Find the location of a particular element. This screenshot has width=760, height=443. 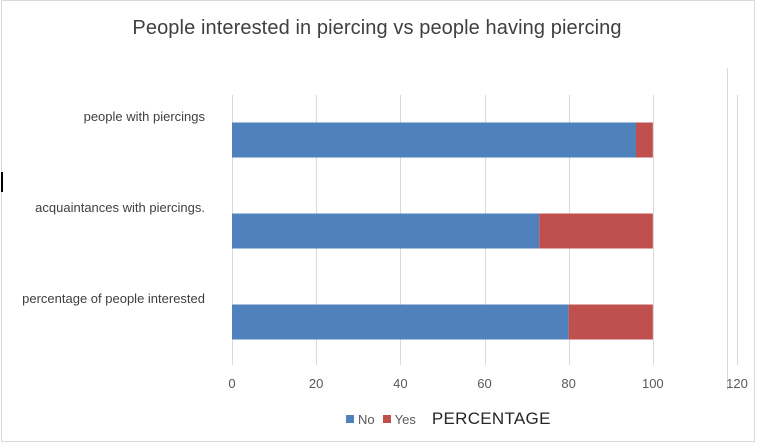

legend: No Yes PERCENTAGE is located at coordinates (448, 419).